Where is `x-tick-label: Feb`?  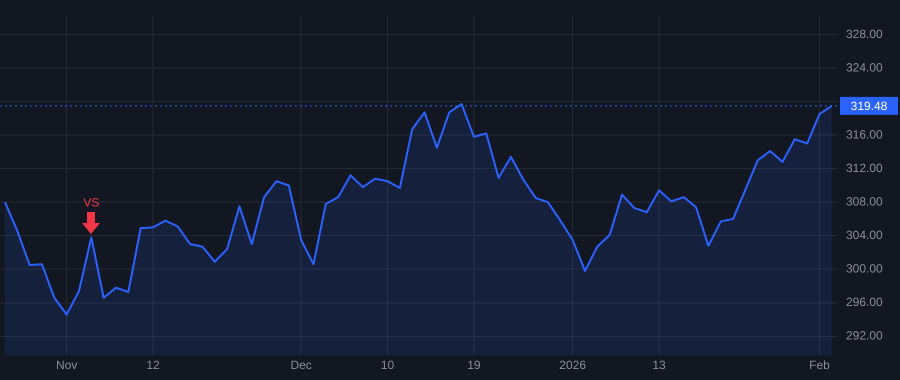 x-tick-label: Feb is located at coordinates (819, 365).